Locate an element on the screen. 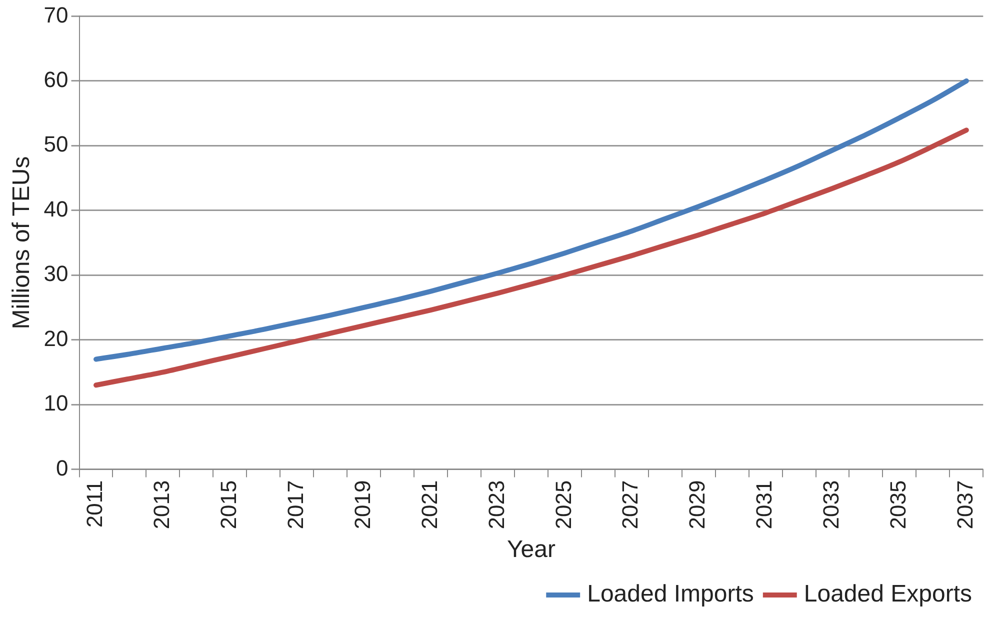  x-tick-label: 2031 is located at coordinates (764, 505).